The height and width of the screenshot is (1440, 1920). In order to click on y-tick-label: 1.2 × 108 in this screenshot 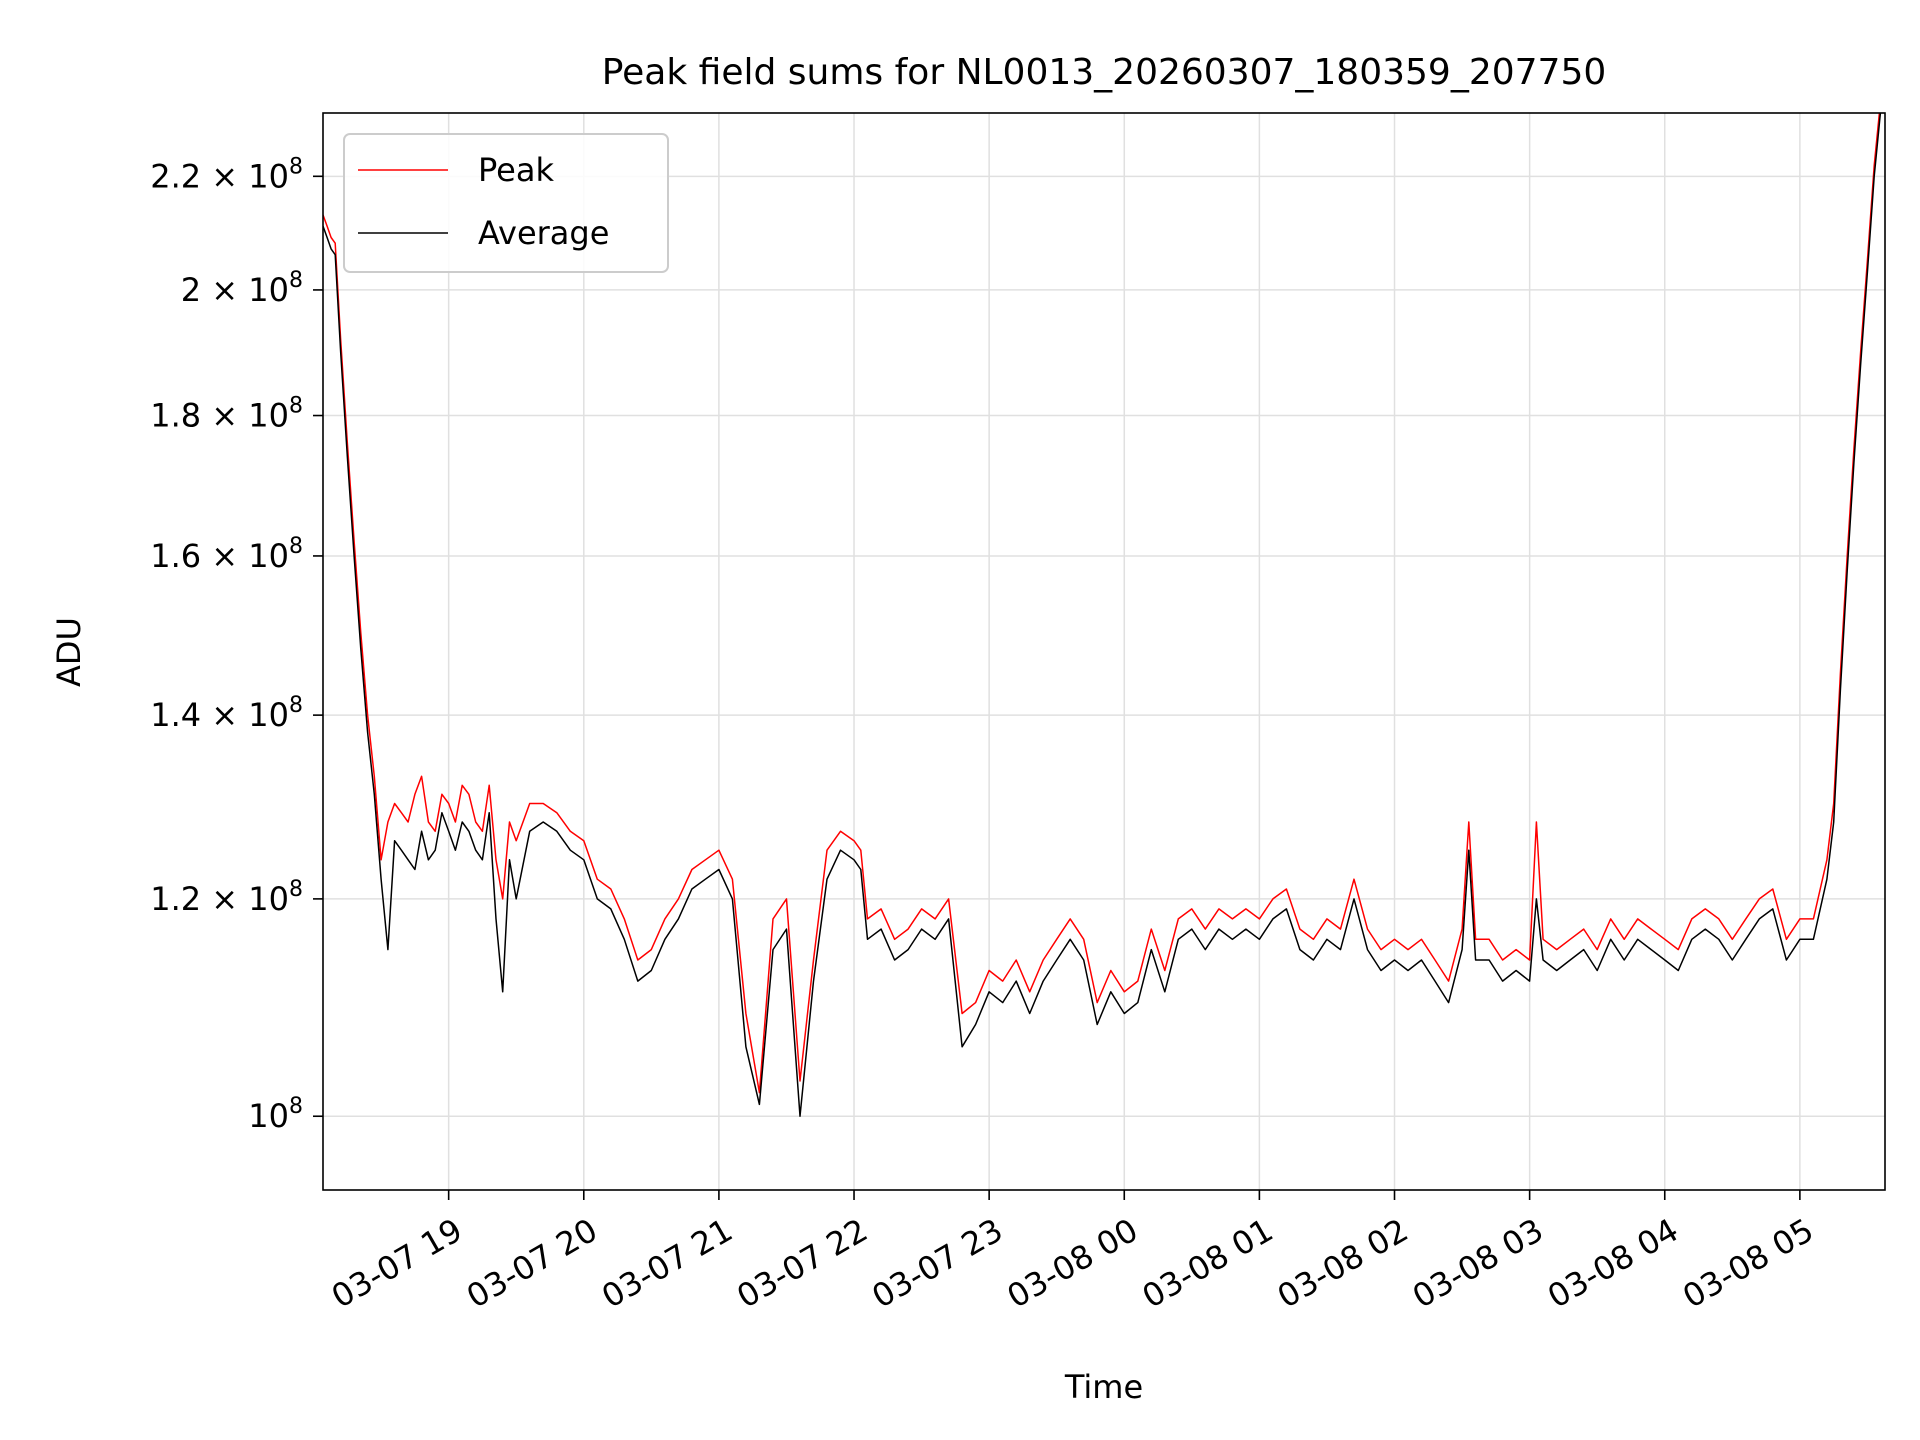, I will do `click(226, 897)`.